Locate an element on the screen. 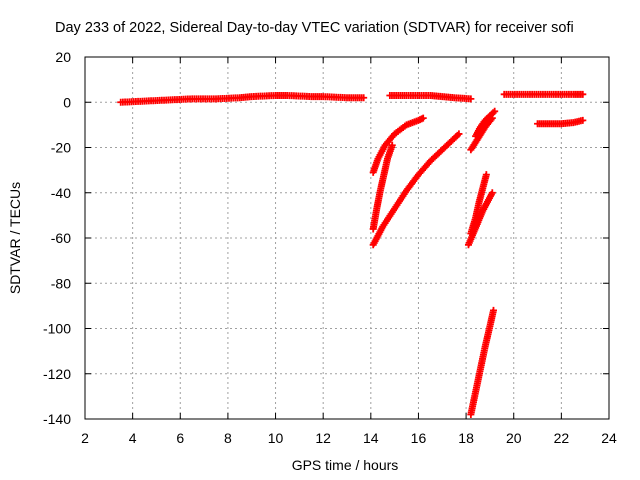  y-tick-label: -60 is located at coordinates (61, 238).